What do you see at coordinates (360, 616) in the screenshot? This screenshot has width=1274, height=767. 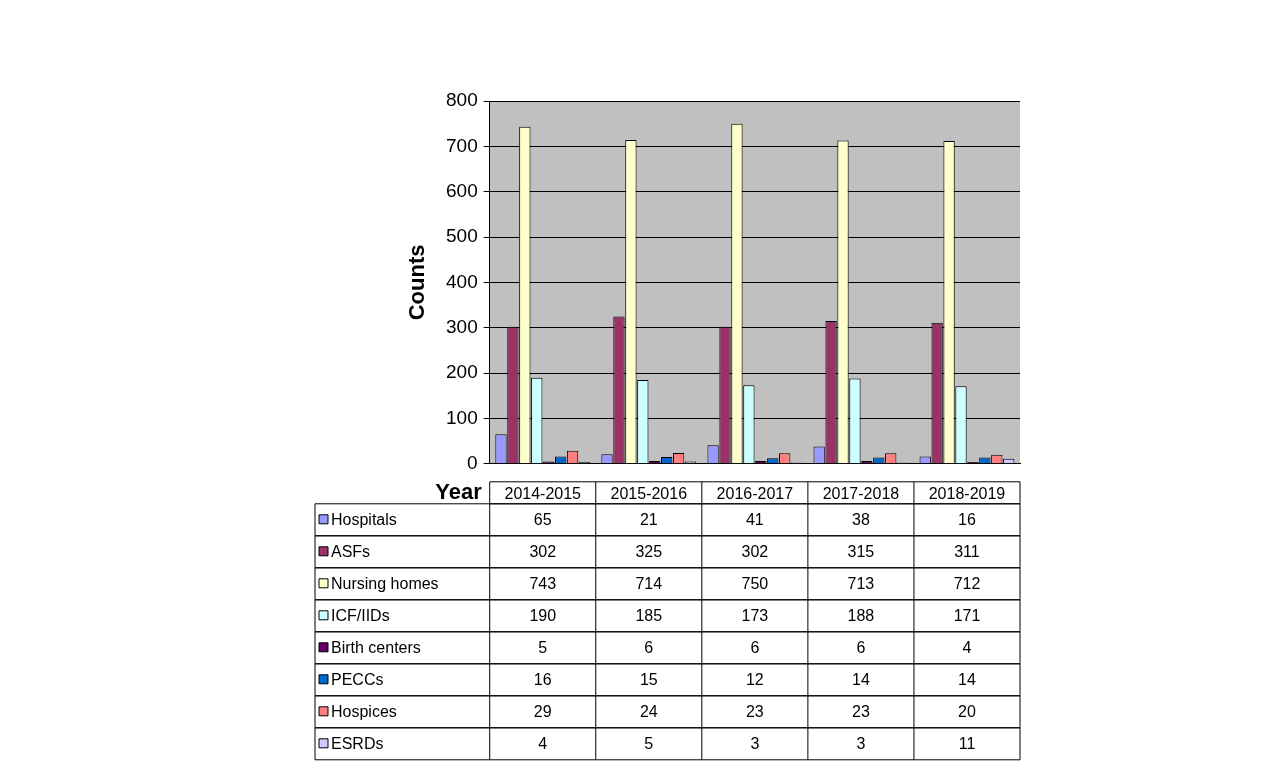 I see `legend-label: ICF/IIDs` at bounding box center [360, 616].